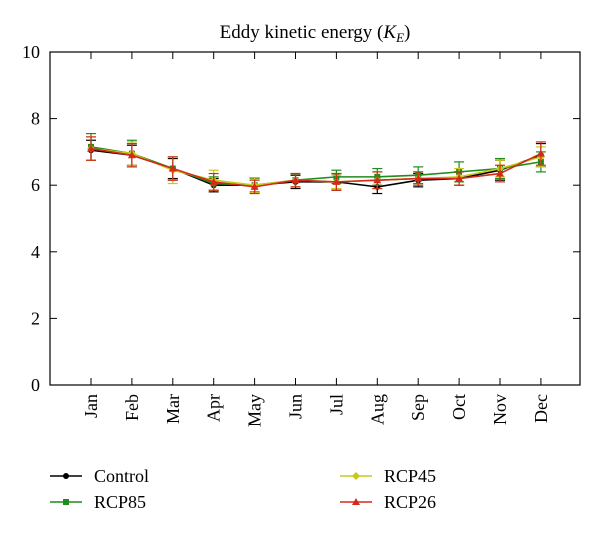 This screenshot has width=600, height=537. What do you see at coordinates (35, 385) in the screenshot?
I see `y-tick-label: 0` at bounding box center [35, 385].